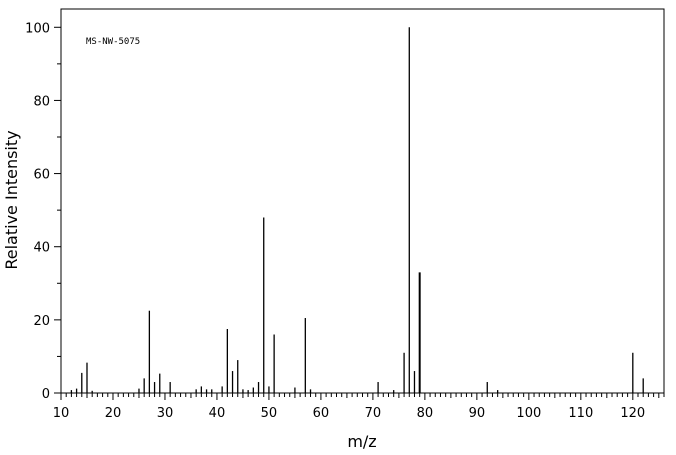  What do you see at coordinates (41, 321) in the screenshot?
I see `y-tick-label: 20` at bounding box center [41, 321].